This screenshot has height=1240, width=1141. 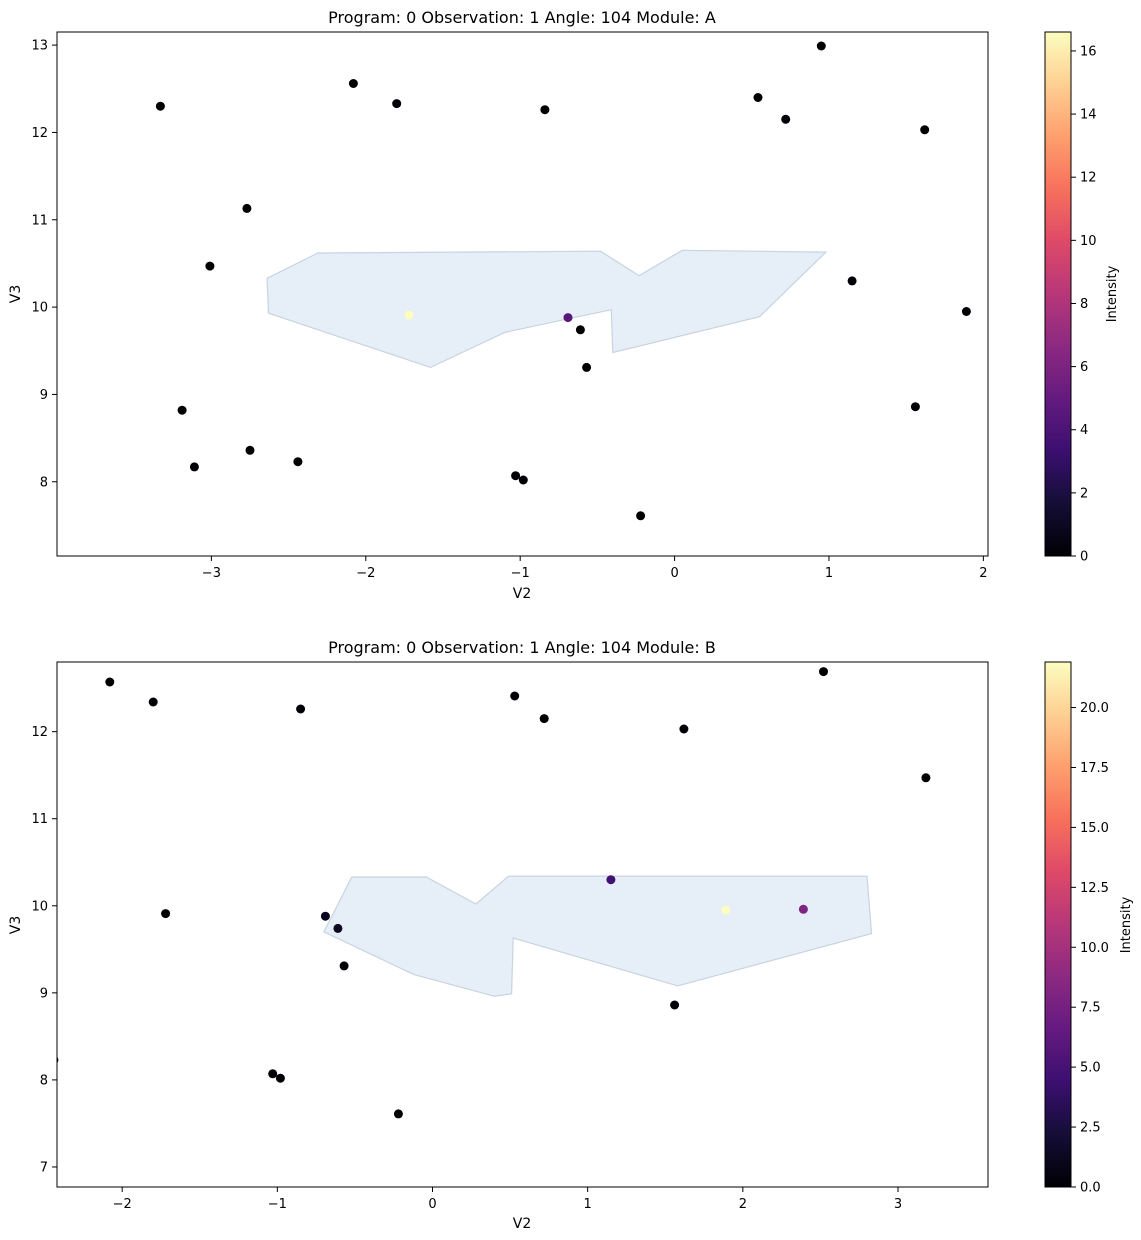 What do you see at coordinates (1090, 1008) in the screenshot?
I see `colorbar-tick-label: 7.5` at bounding box center [1090, 1008].